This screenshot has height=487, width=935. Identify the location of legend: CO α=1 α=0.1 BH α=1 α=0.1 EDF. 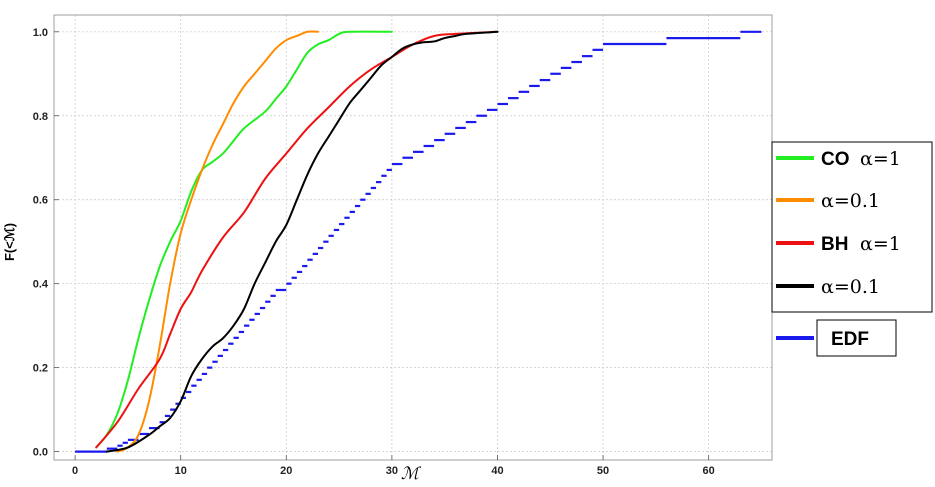
(852, 249).